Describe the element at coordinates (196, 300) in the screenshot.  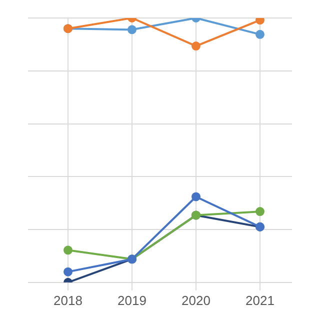
I see `x-tick-label: 2020` at that location.